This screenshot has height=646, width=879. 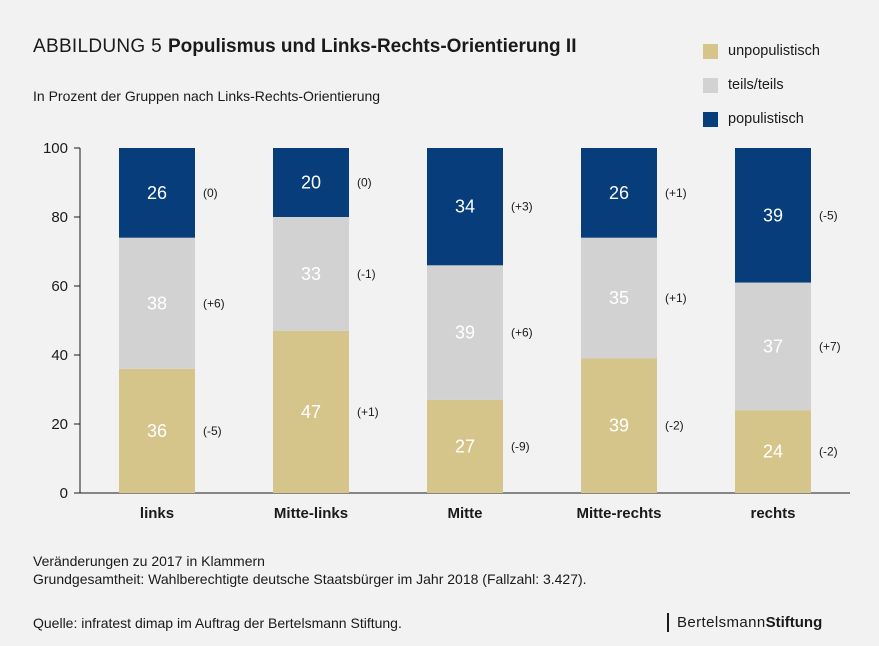 What do you see at coordinates (157, 513) in the screenshot?
I see `x-category-label: links` at bounding box center [157, 513].